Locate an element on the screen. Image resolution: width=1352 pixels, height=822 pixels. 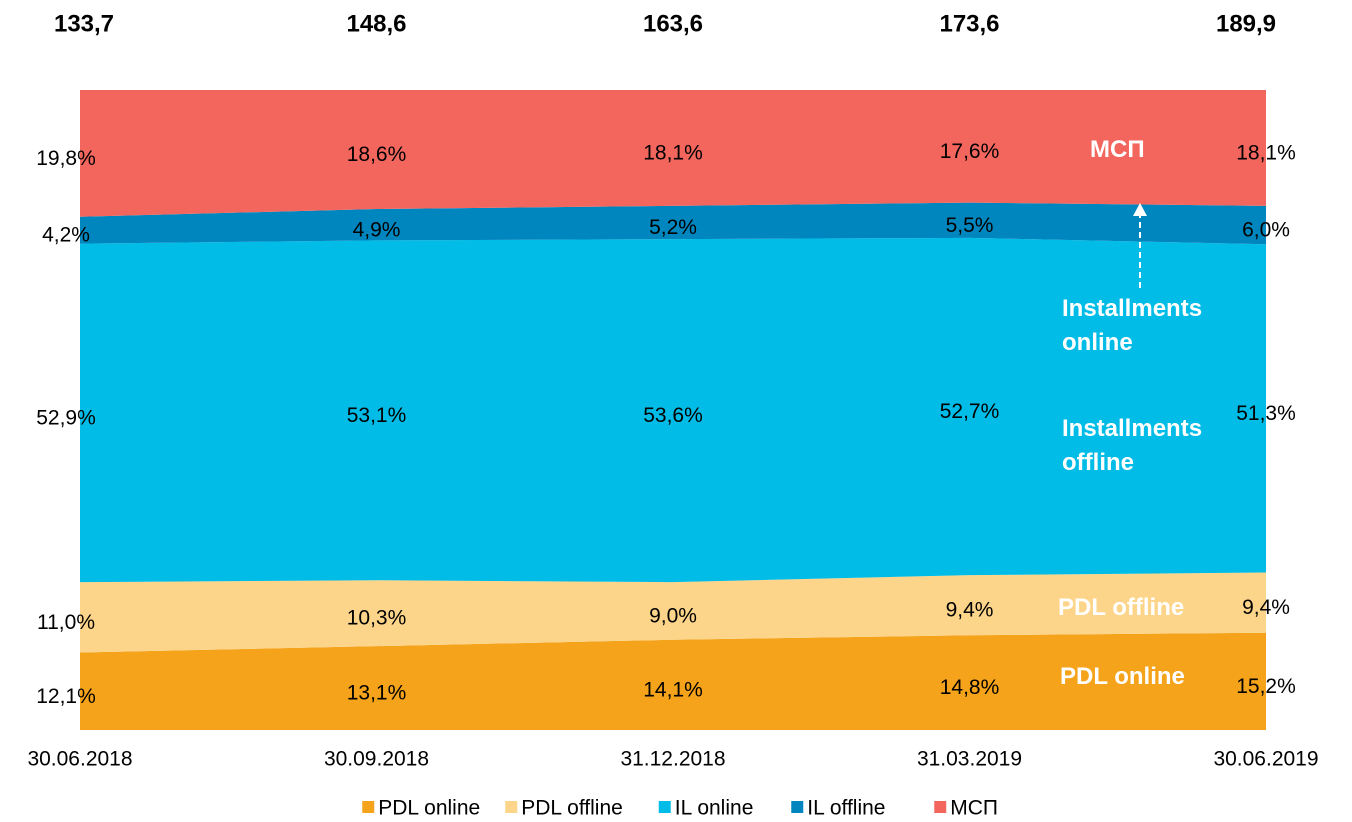
x-tick-label: 30.06.2019 is located at coordinates (1265, 759).